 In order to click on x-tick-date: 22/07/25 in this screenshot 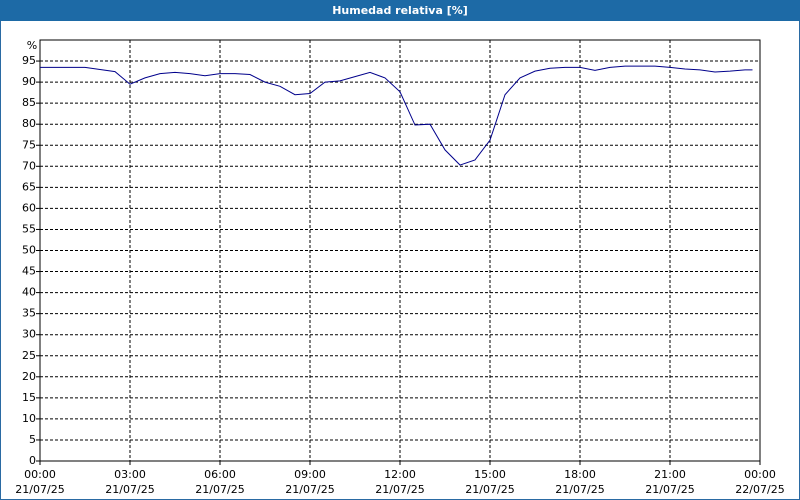, I will do `click(759, 489)`.